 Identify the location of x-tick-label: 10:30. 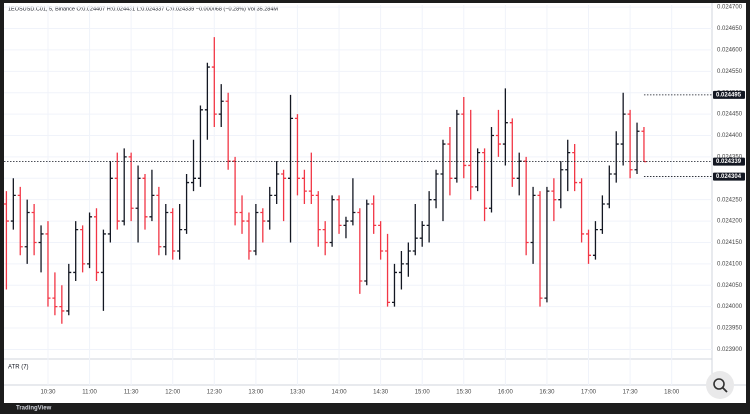
(48, 393).